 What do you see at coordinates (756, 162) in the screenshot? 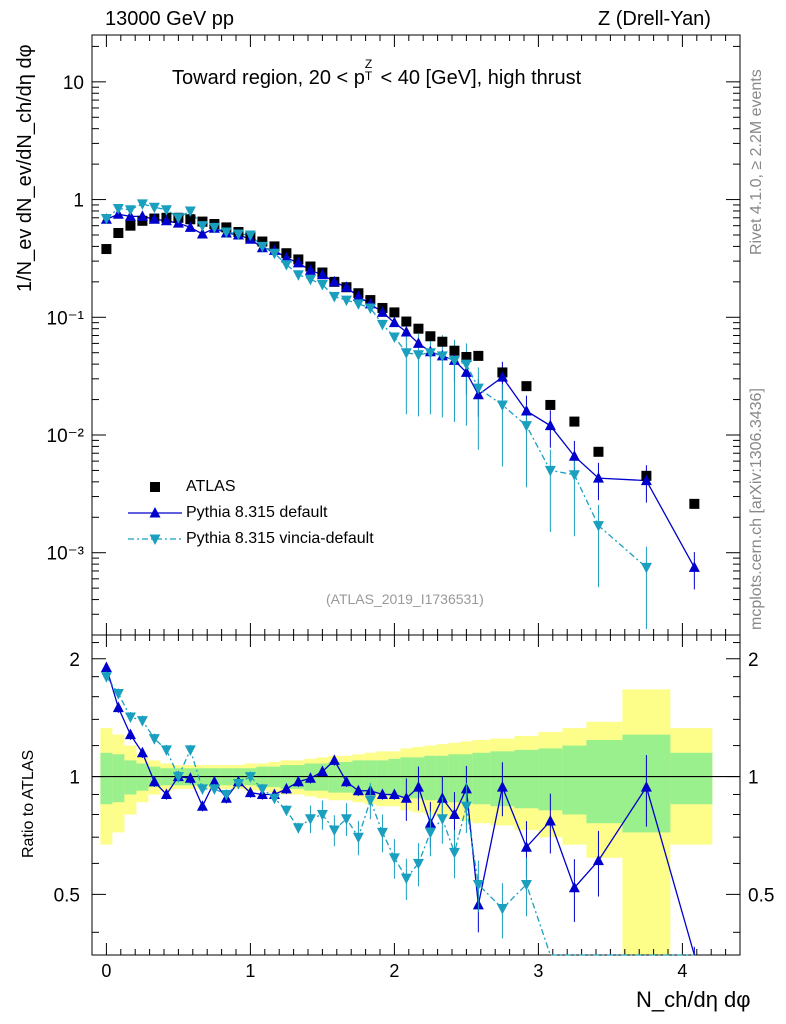
I see `rivet-label: Rivet 4.1.0, ≥ 2.2M events` at bounding box center [756, 162].